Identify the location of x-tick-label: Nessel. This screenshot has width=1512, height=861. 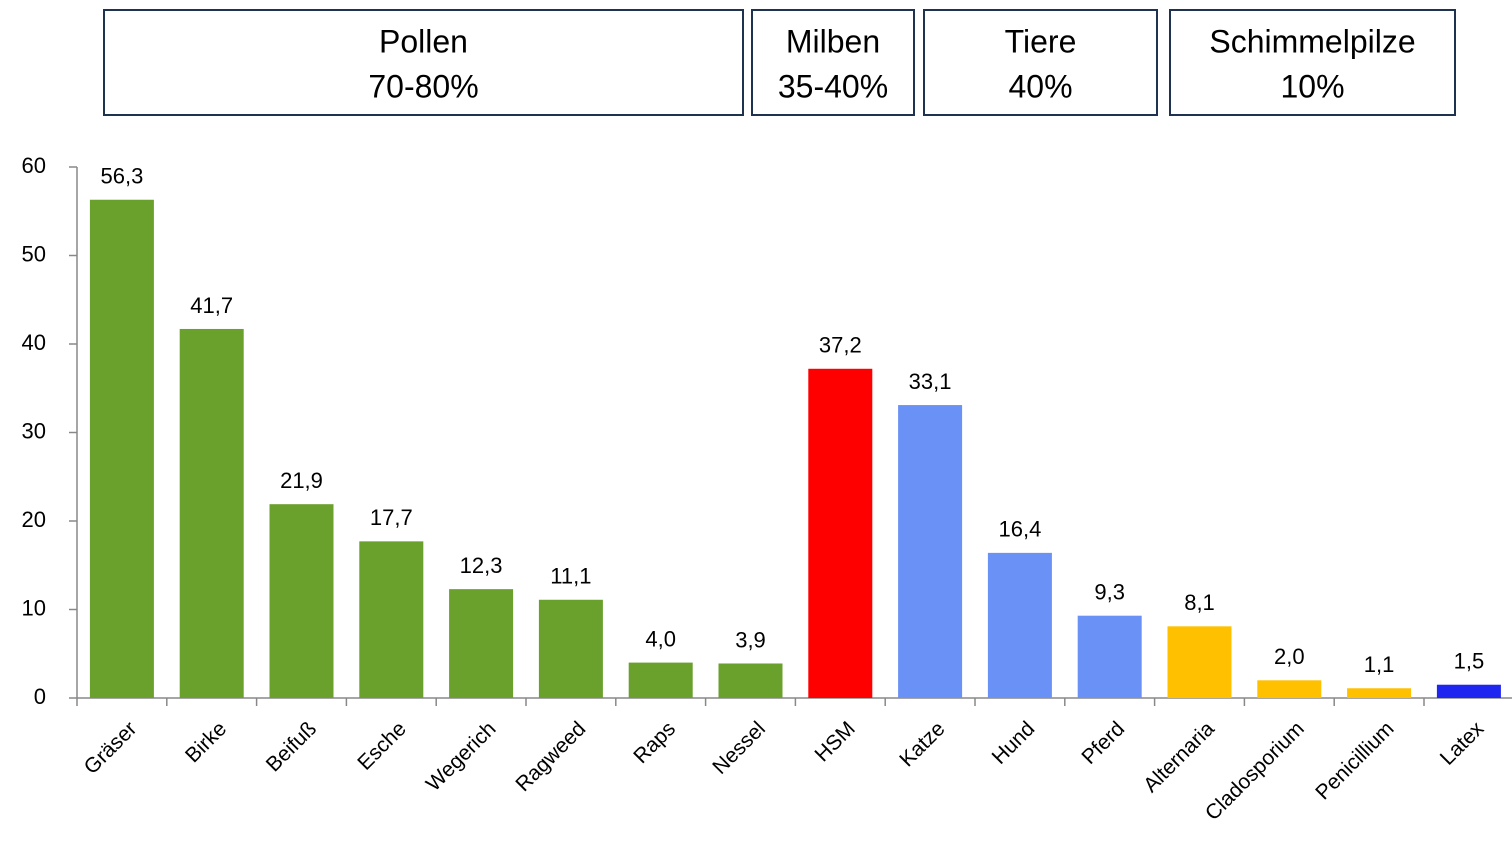
(739, 748).